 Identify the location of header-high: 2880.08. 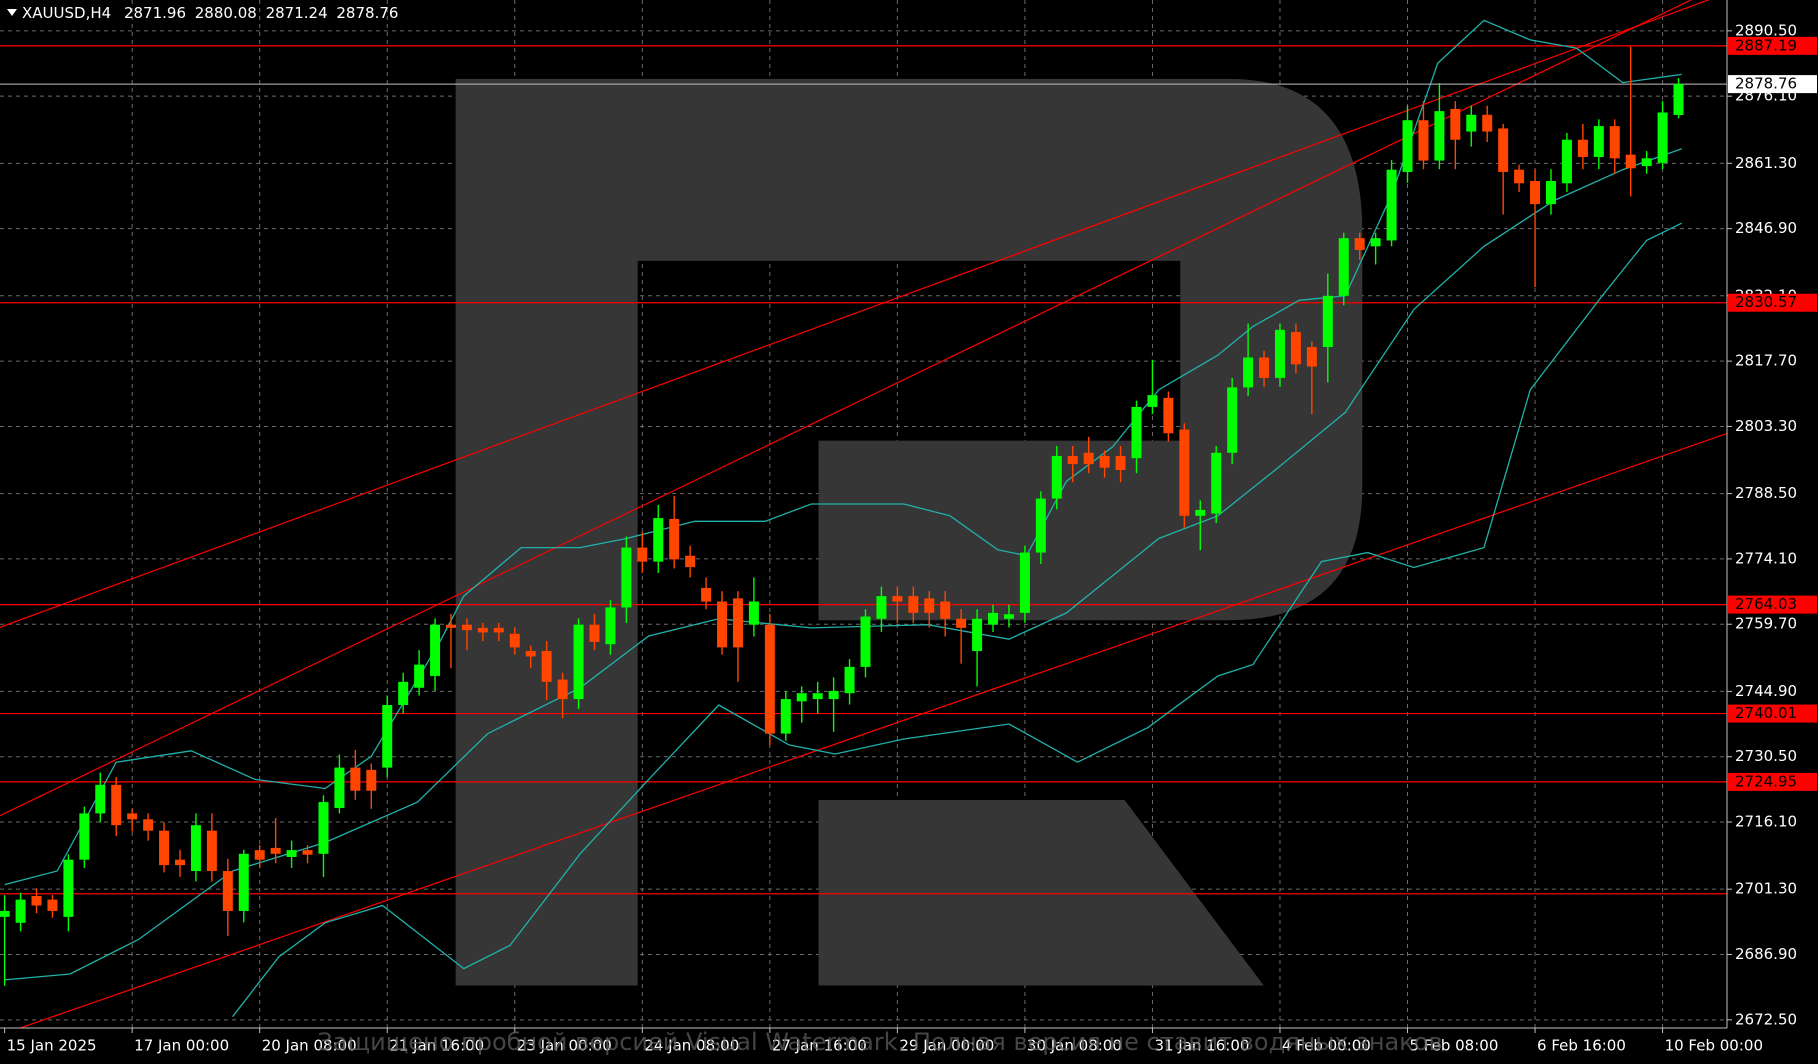
(226, 13).